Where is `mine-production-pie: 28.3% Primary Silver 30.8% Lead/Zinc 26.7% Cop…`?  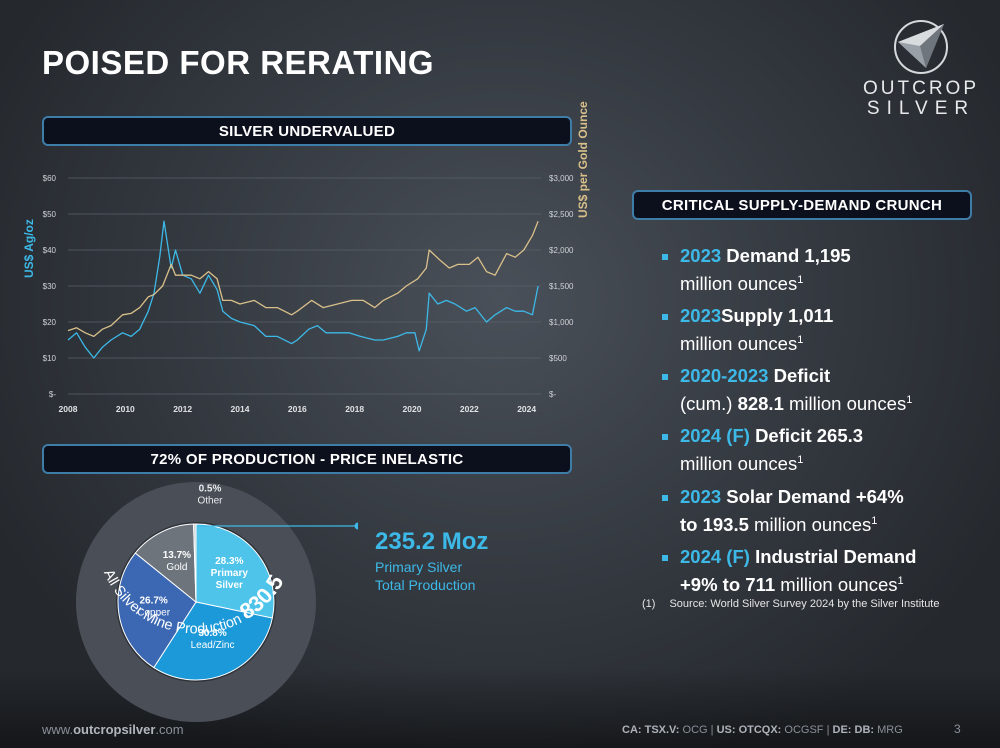 mine-production-pie: 28.3% Primary Silver 30.8% Lead/Zinc 26.7% Cop… is located at coordinates (208, 592).